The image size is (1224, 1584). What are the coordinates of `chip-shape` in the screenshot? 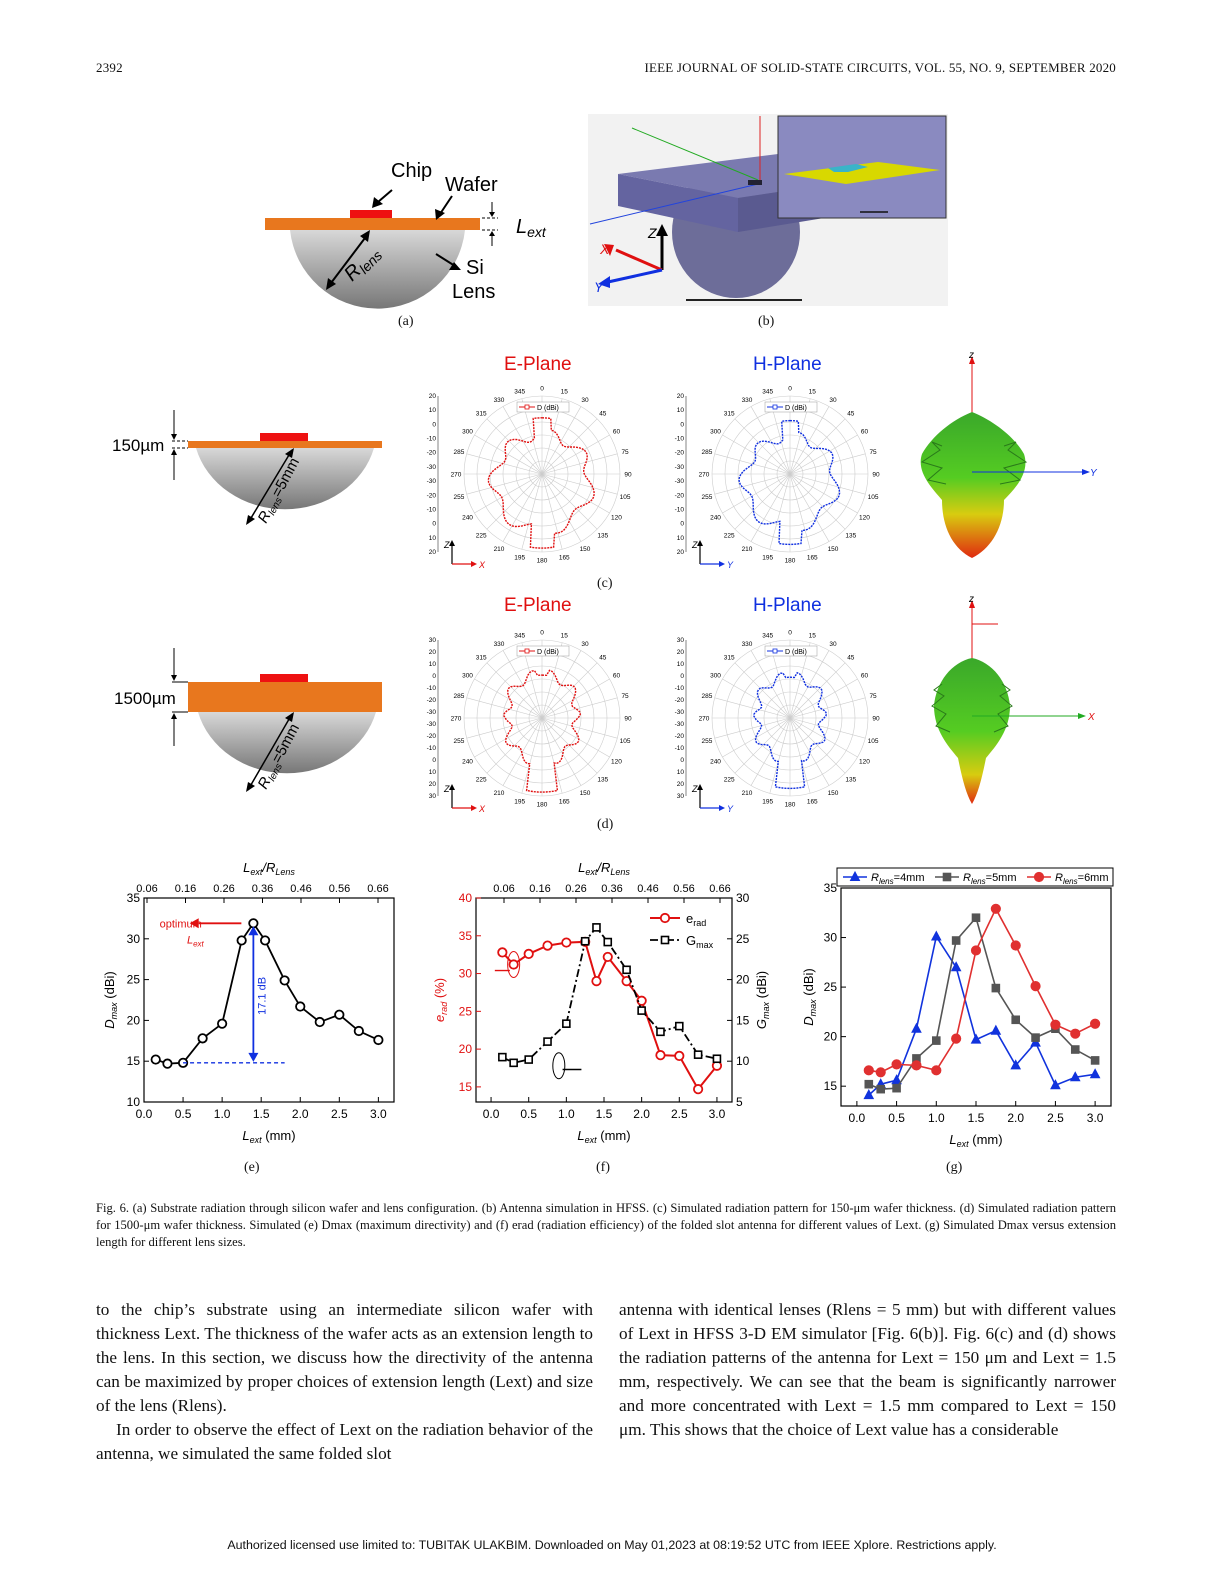 It's located at (371, 214).